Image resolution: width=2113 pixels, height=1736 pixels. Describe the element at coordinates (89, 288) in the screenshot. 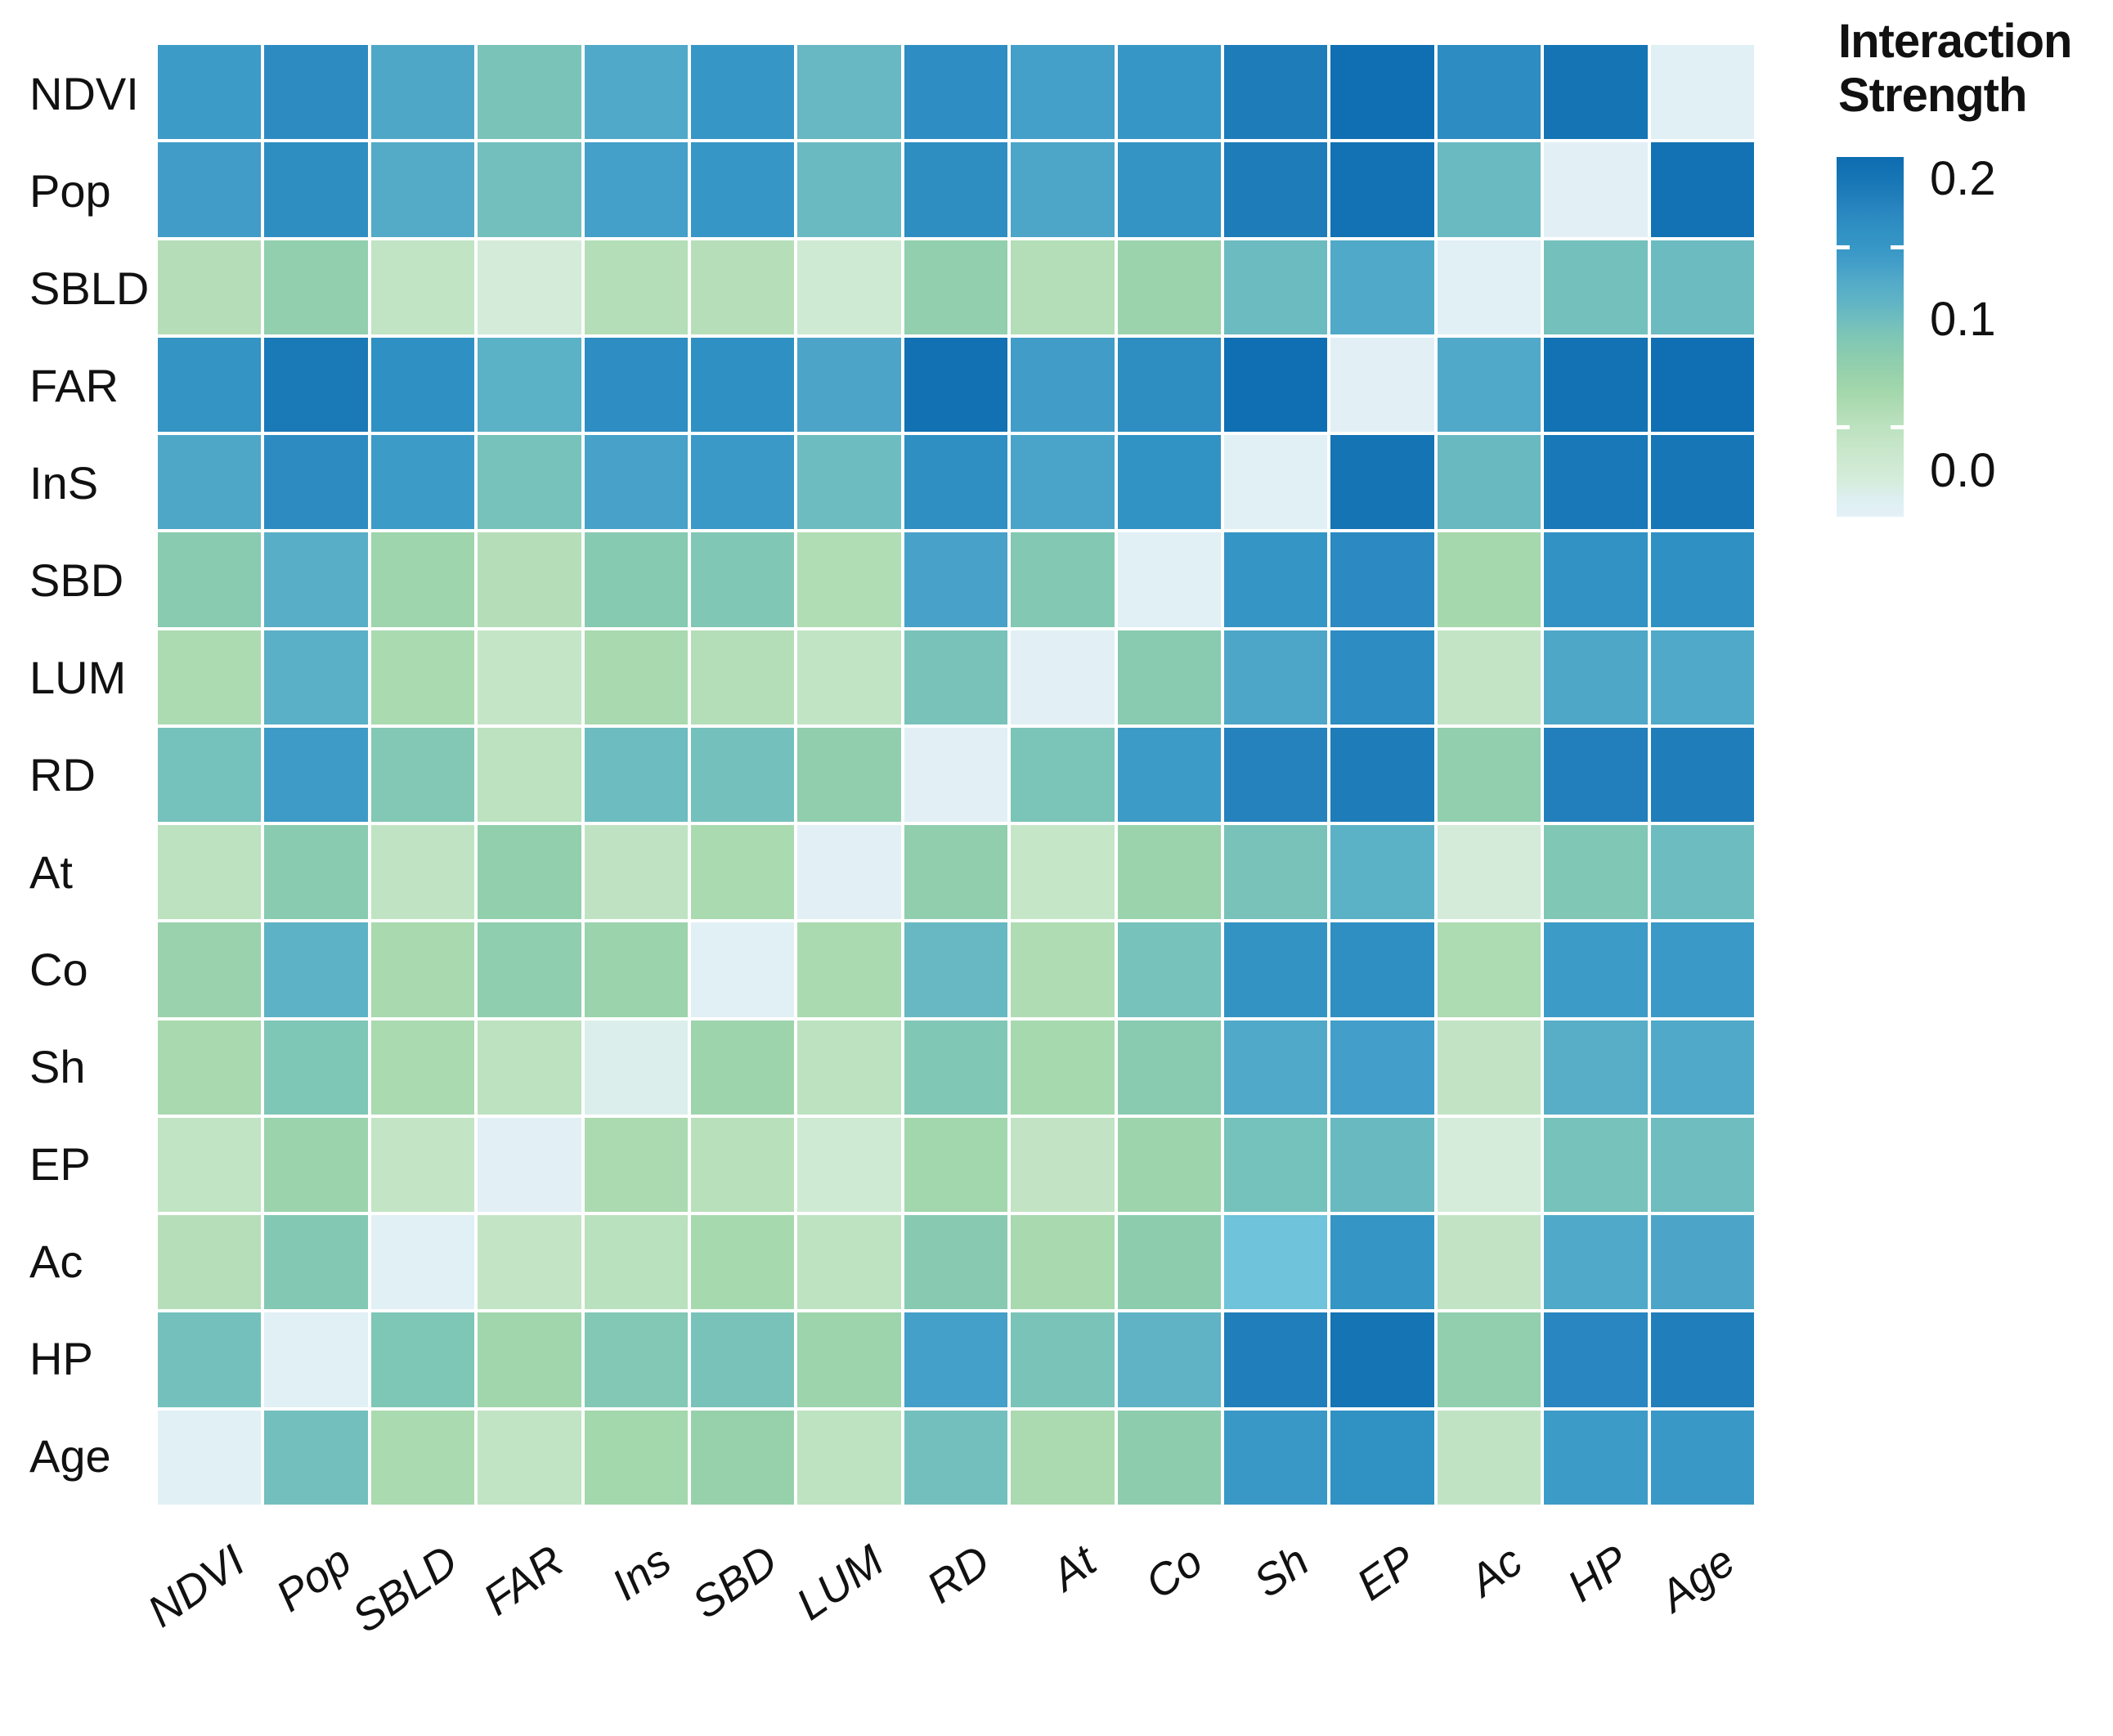

I see `row-label: SBLD` at that location.